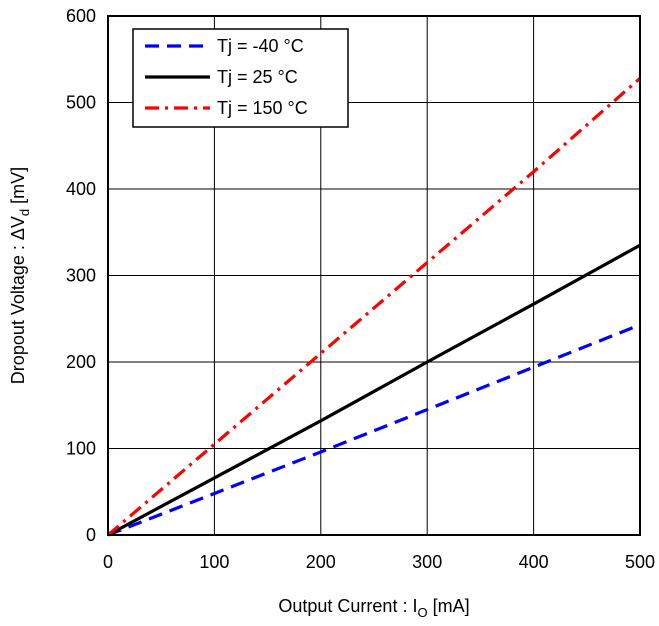 The width and height of the screenshot is (659, 626). What do you see at coordinates (640, 562) in the screenshot?
I see `x-tick-label: 500` at bounding box center [640, 562].